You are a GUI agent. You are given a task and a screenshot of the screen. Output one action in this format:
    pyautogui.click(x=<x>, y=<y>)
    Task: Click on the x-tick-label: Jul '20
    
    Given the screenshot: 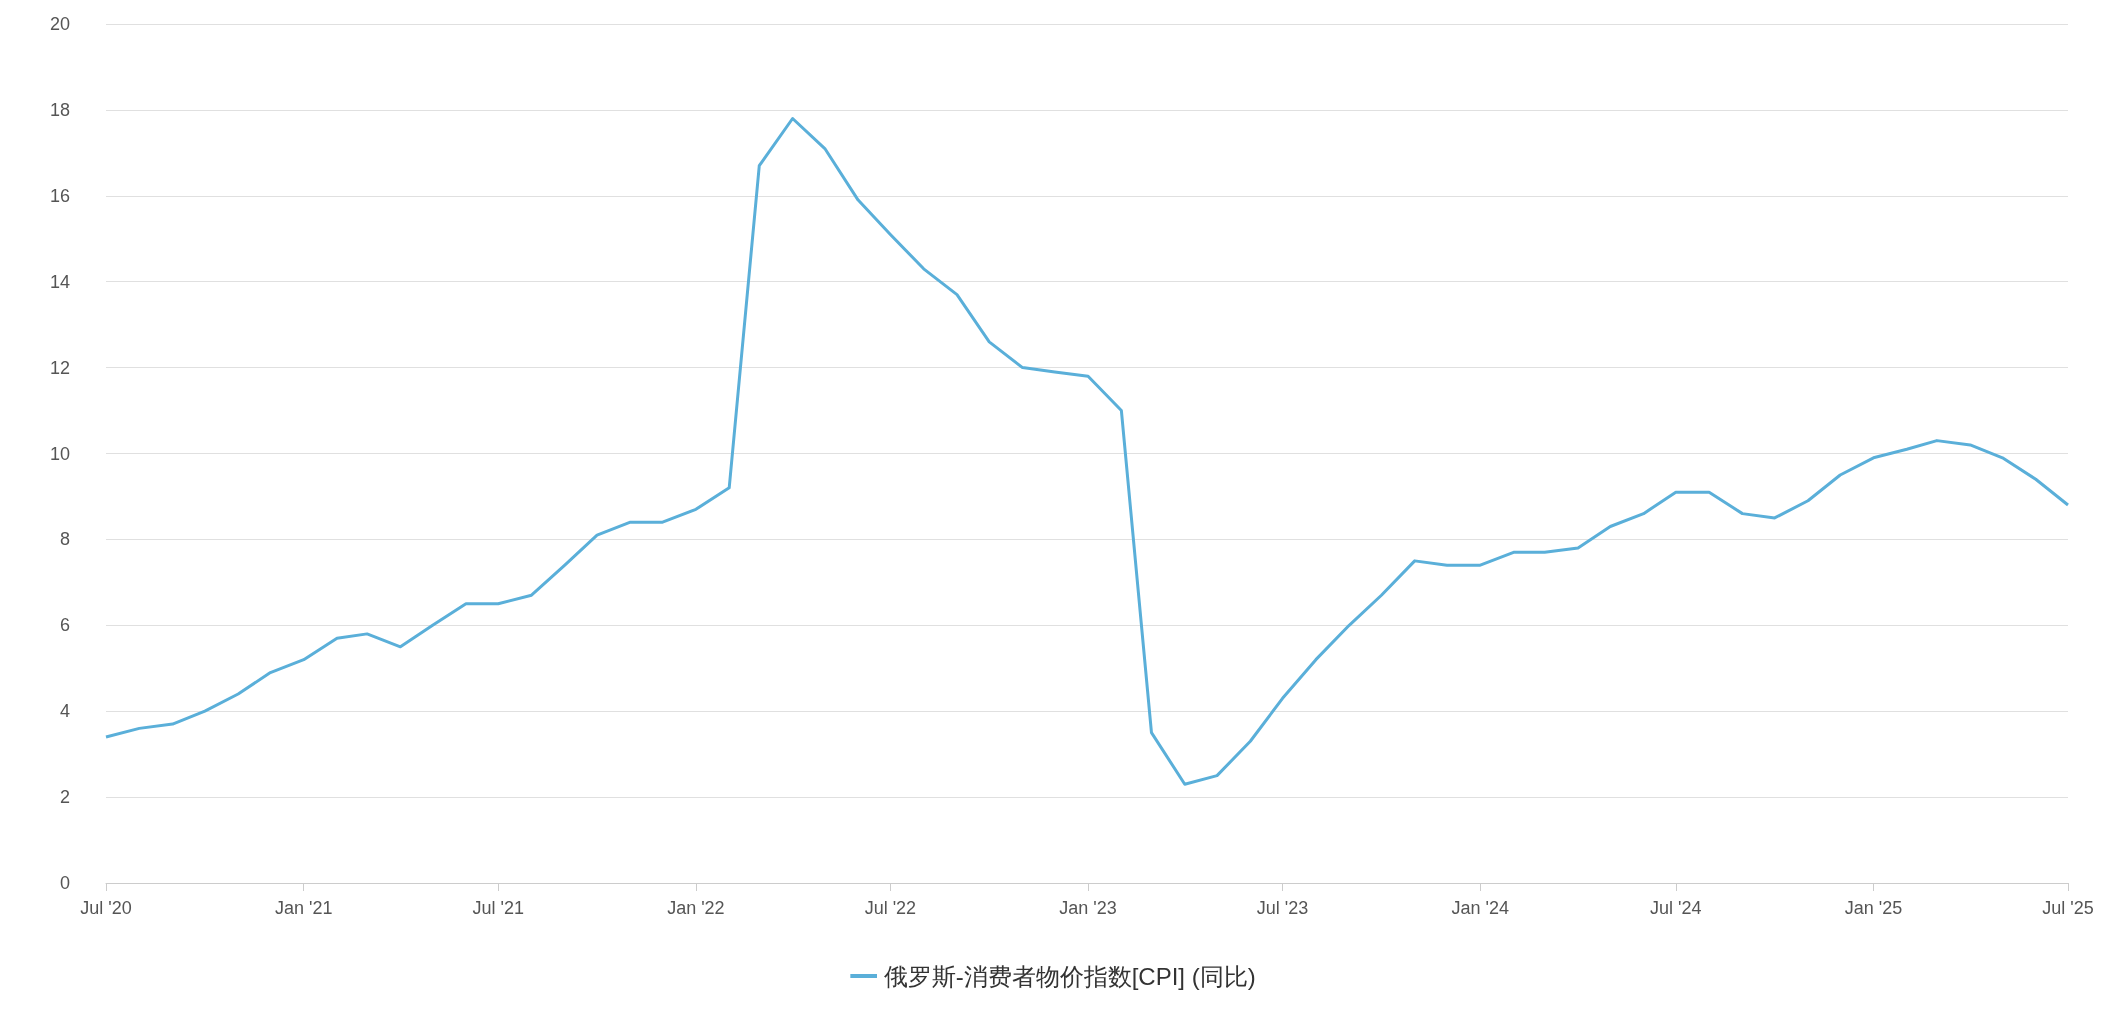 What is the action you would take?
    pyautogui.click(x=106, y=908)
    